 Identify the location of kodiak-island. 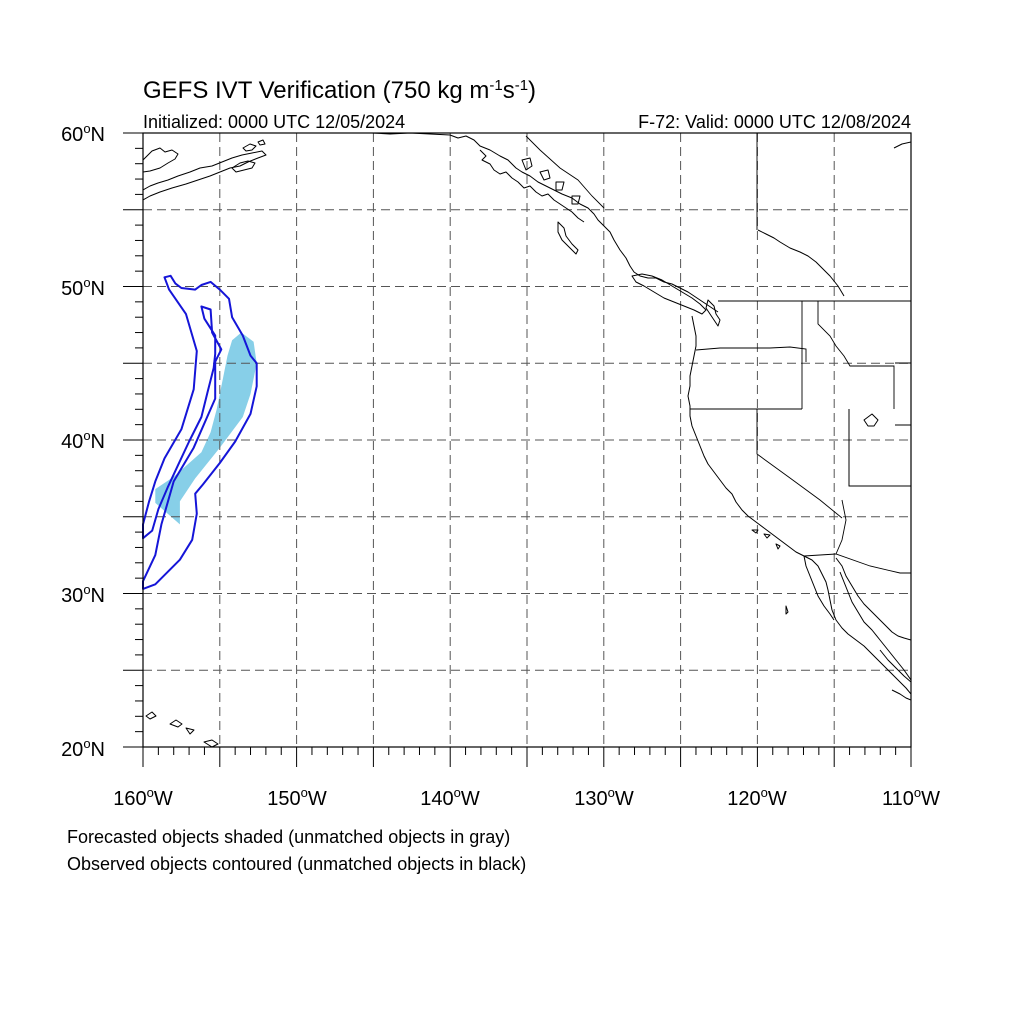
(243, 166).